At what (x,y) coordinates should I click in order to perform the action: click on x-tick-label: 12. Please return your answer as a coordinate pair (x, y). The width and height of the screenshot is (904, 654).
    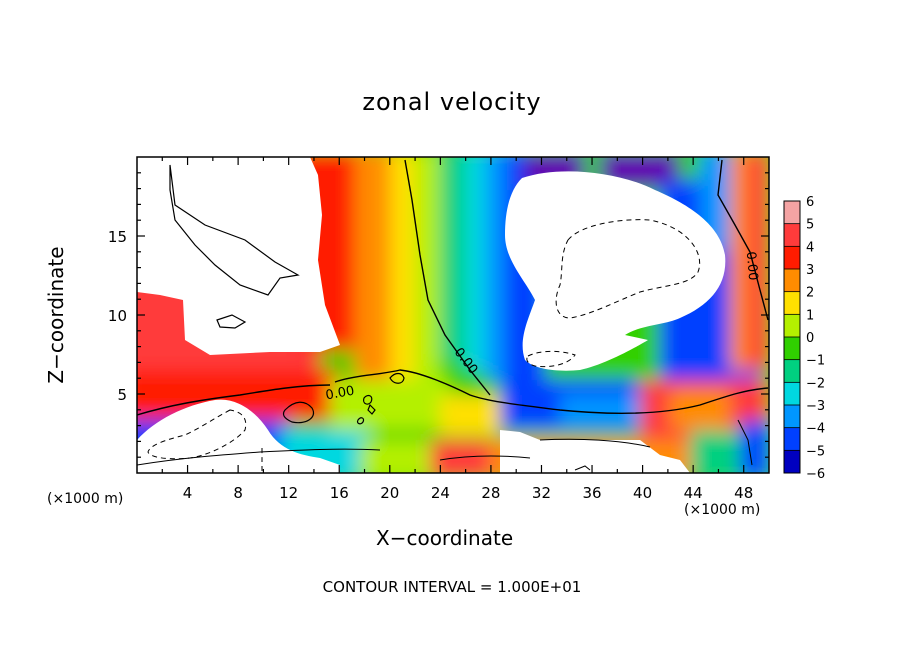
    Looking at the image, I should click on (288, 493).